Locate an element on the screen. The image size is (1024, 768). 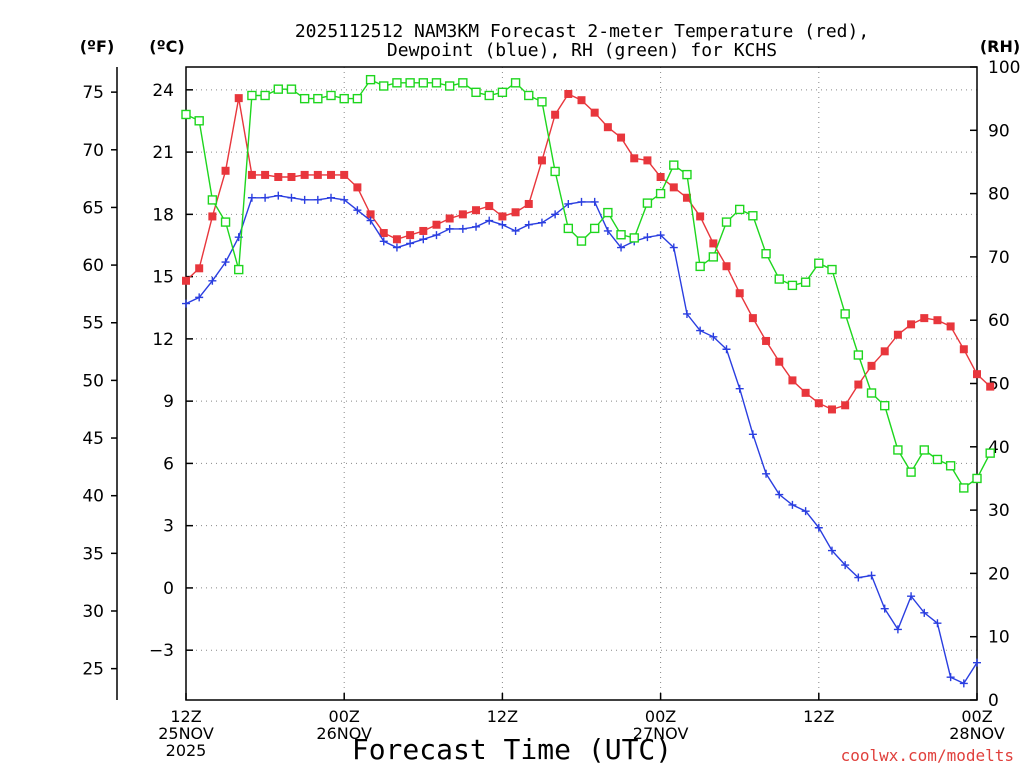
celsius-tick-label: 0 is located at coordinates (168, 589).